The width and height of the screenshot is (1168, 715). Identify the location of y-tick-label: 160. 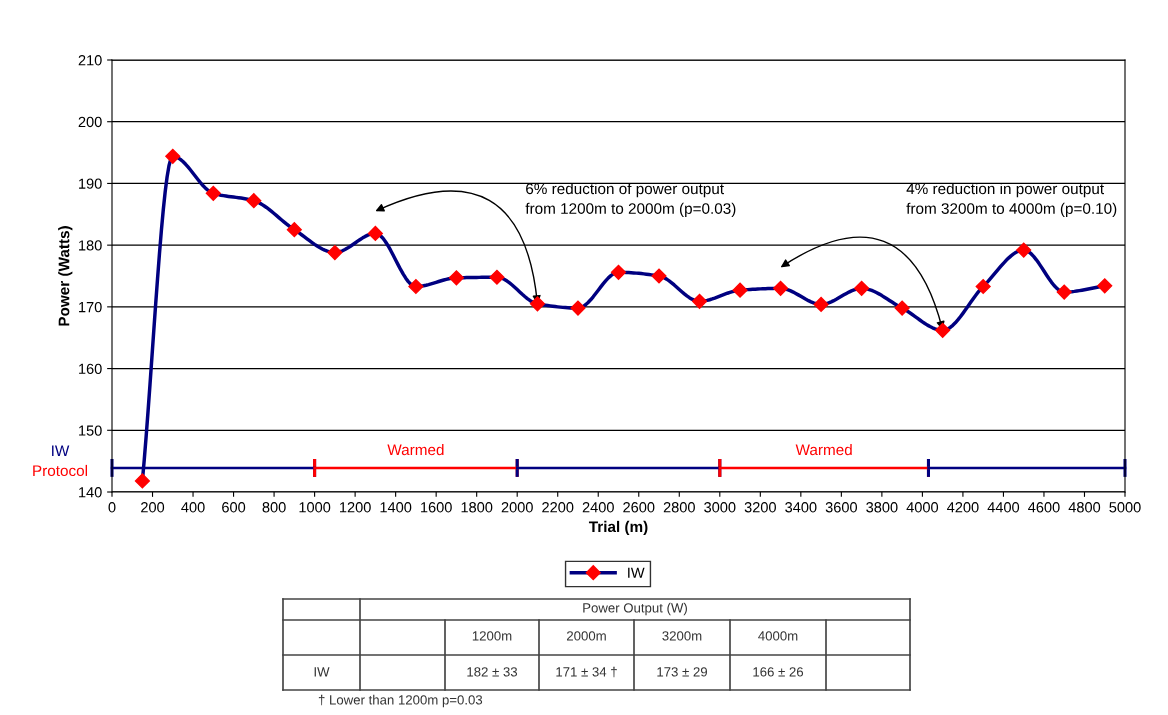
(90, 368).